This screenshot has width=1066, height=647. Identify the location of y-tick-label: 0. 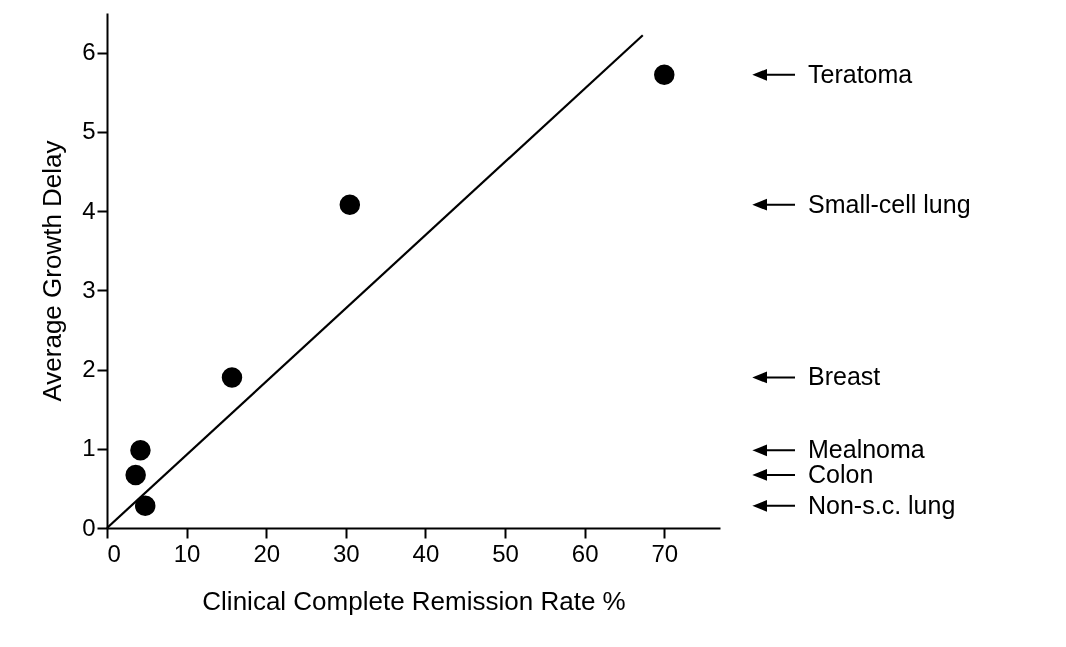
(89, 527).